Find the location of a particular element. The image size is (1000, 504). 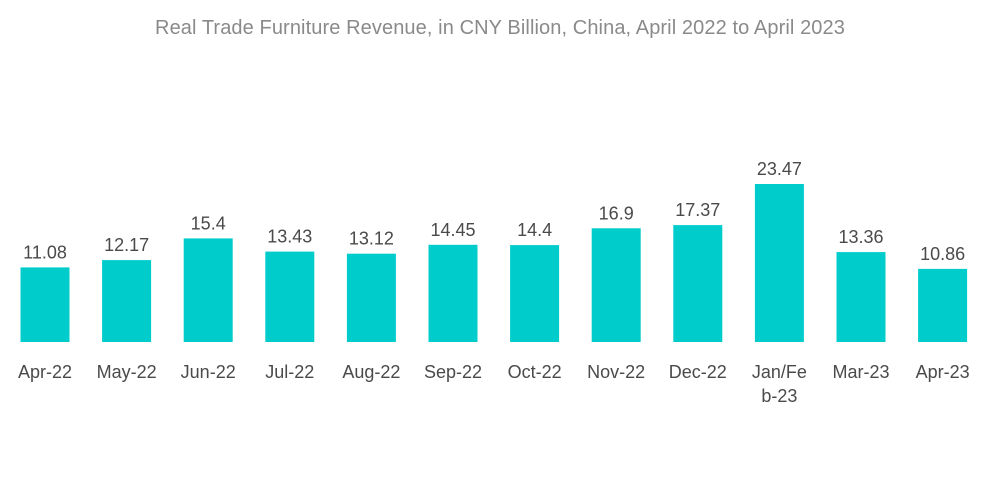

data-label-Jun-22: 15.4 is located at coordinates (208, 223).